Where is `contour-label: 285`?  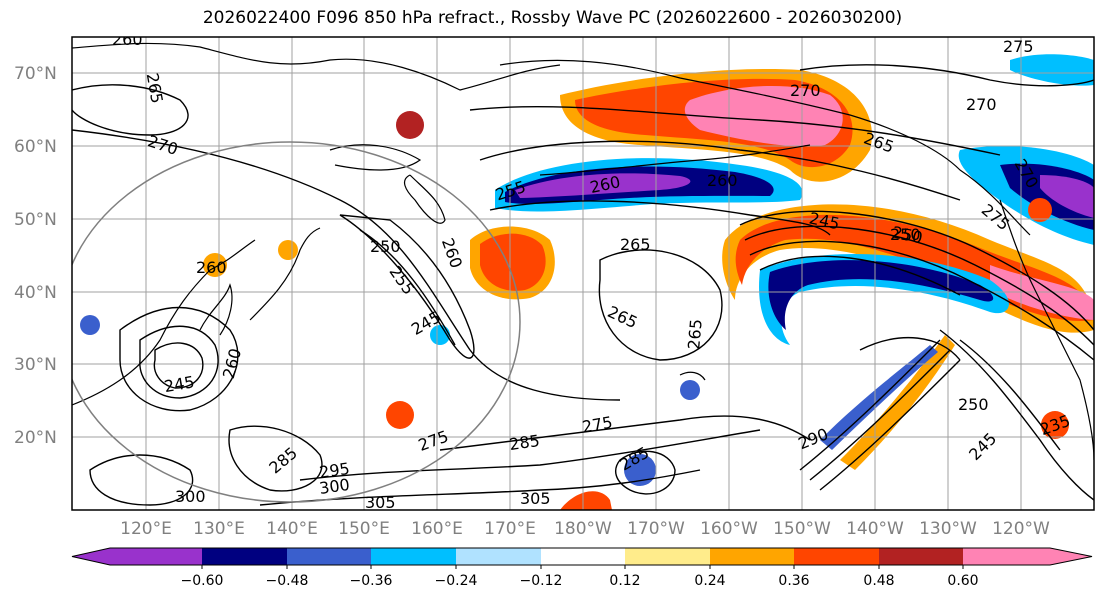
contour-label: 285 is located at coordinates (524, 442).